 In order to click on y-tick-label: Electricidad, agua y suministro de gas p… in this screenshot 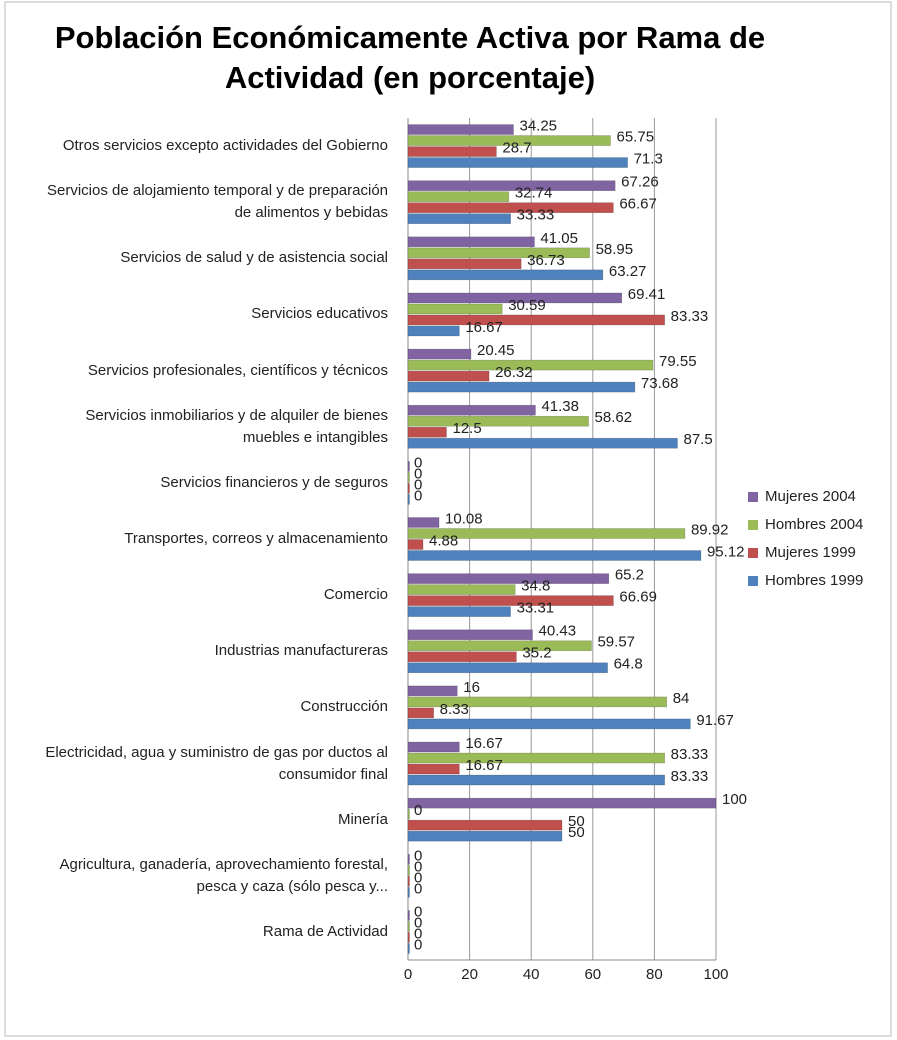, I will do `click(216, 763)`.